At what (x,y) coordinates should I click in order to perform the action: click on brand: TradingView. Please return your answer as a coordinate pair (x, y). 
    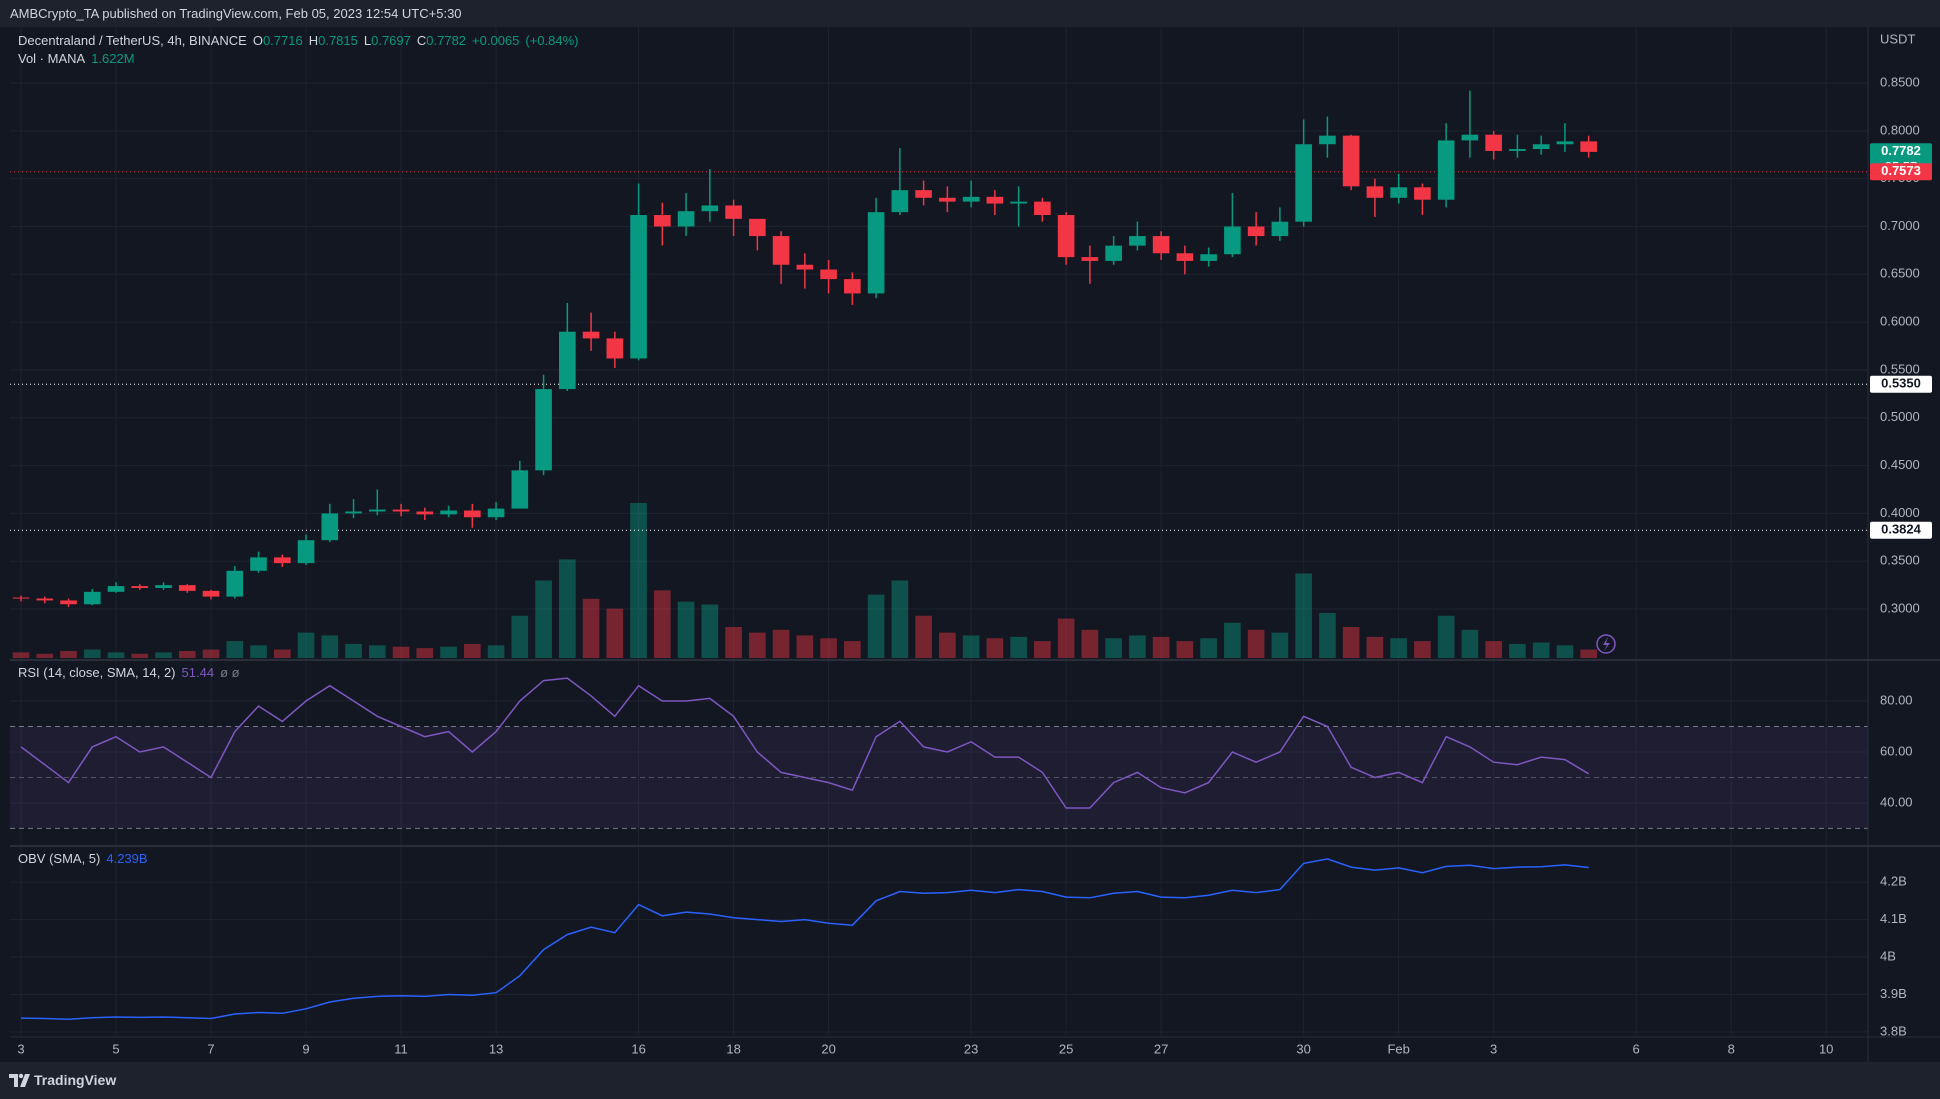
    Looking at the image, I should click on (75, 1080).